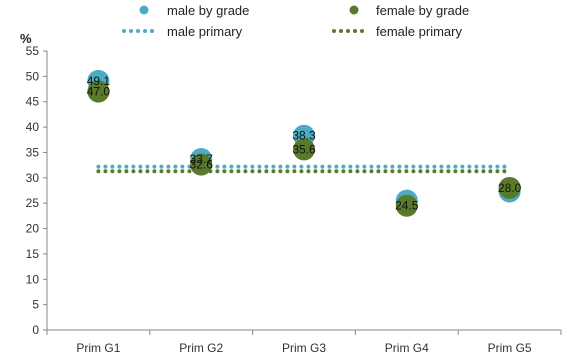 The image size is (564, 360). What do you see at coordinates (33, 203) in the screenshot?
I see `y-tick-label: 25` at bounding box center [33, 203].